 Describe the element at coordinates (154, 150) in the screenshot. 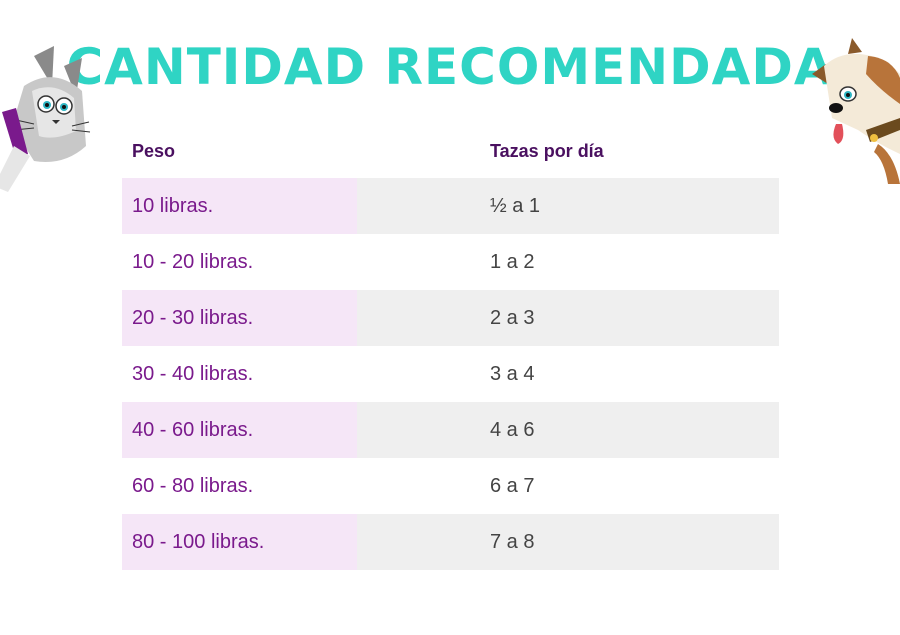

I see `header-weight: Peso` at that location.